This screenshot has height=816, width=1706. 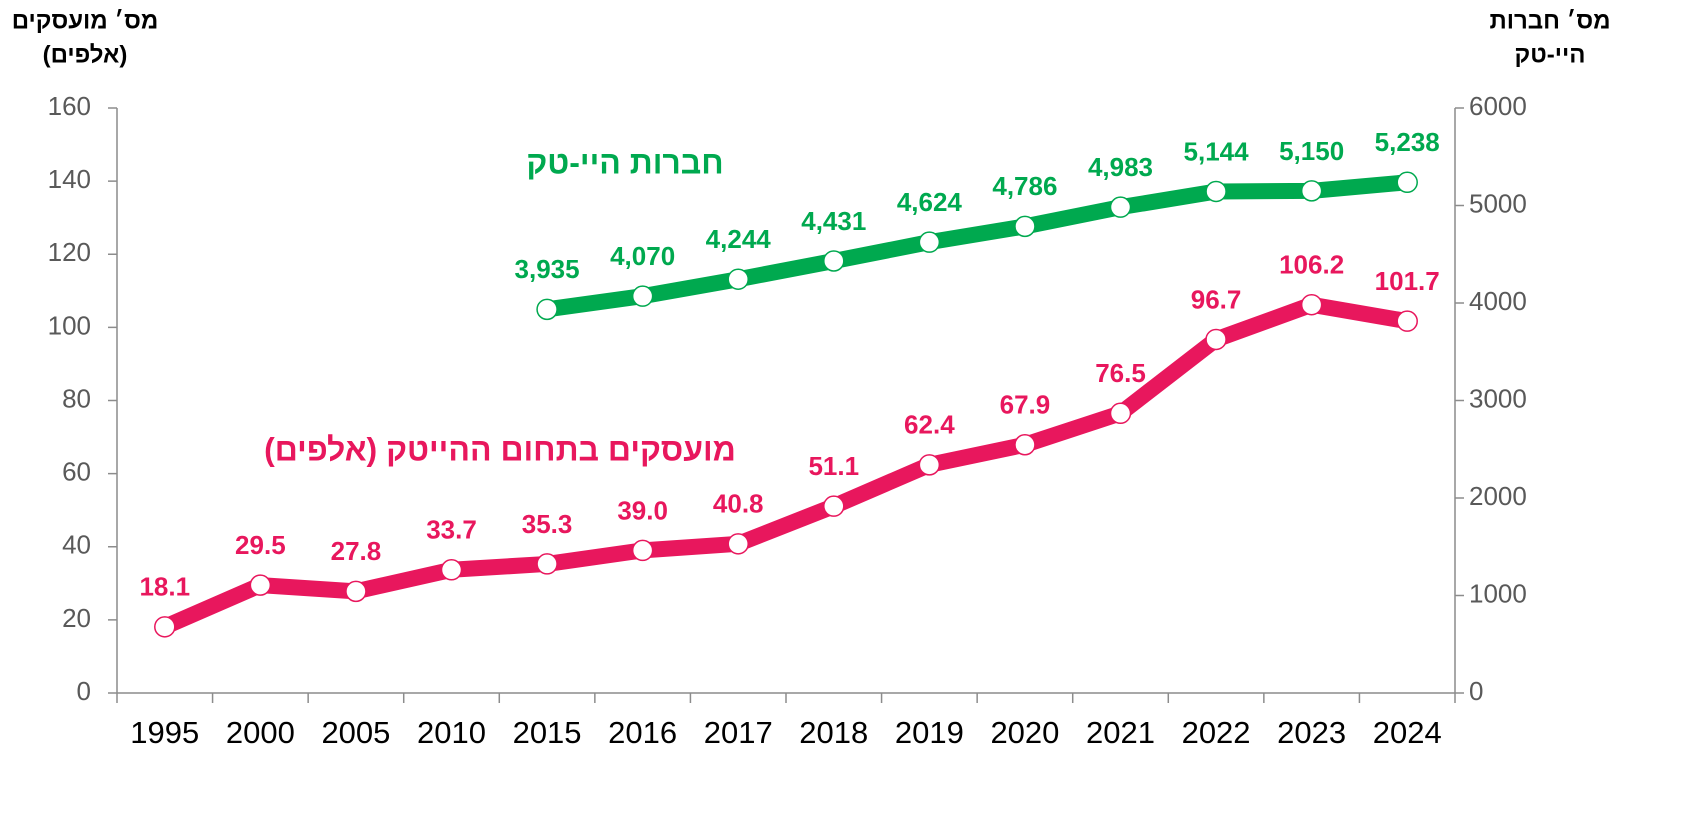 I want to click on x-tick-label: 2010, so click(x=451, y=732).